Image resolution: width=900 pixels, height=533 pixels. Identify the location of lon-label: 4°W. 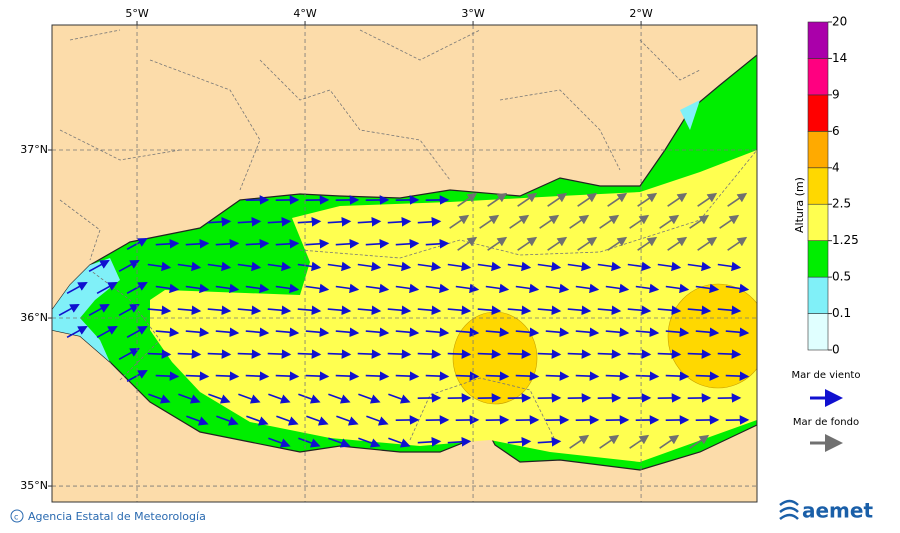
(304, 13).